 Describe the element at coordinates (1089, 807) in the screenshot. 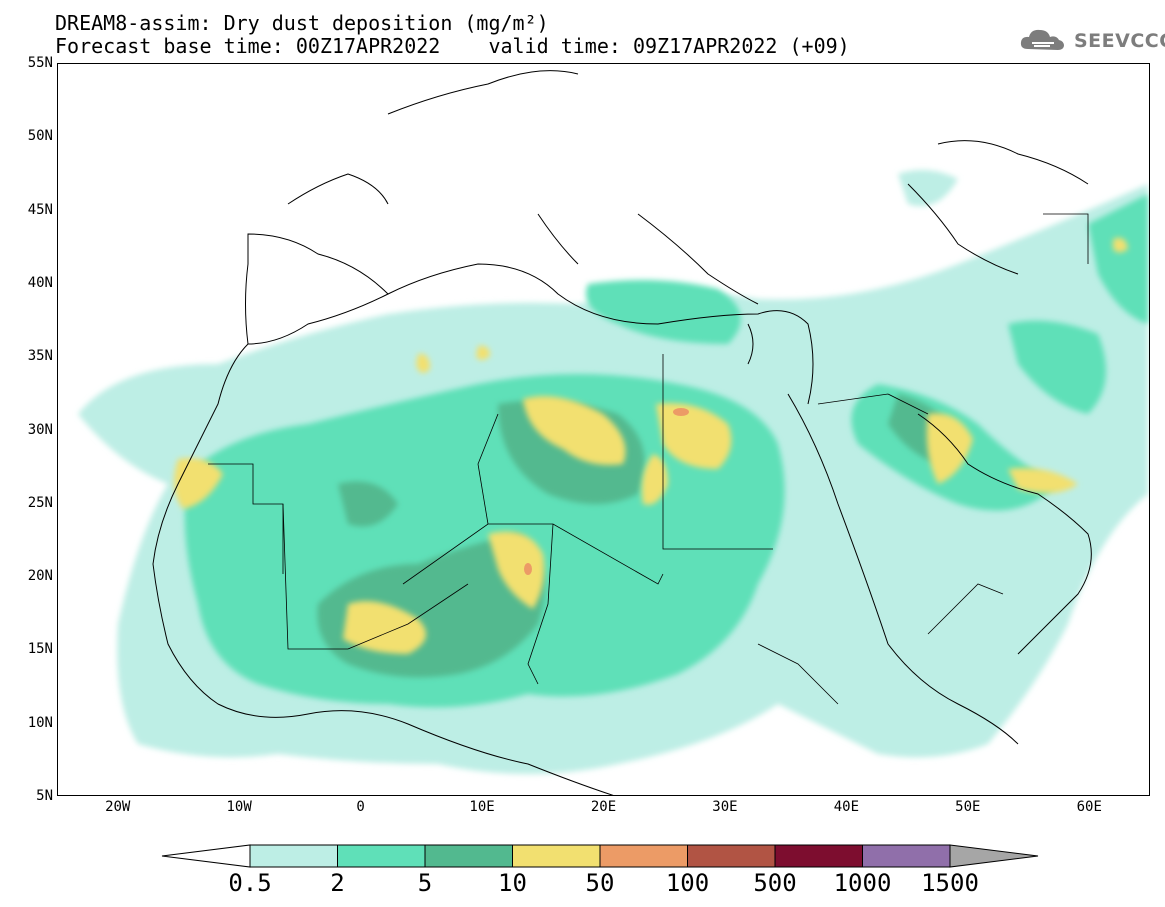

I see `lon-label: 60E` at that location.